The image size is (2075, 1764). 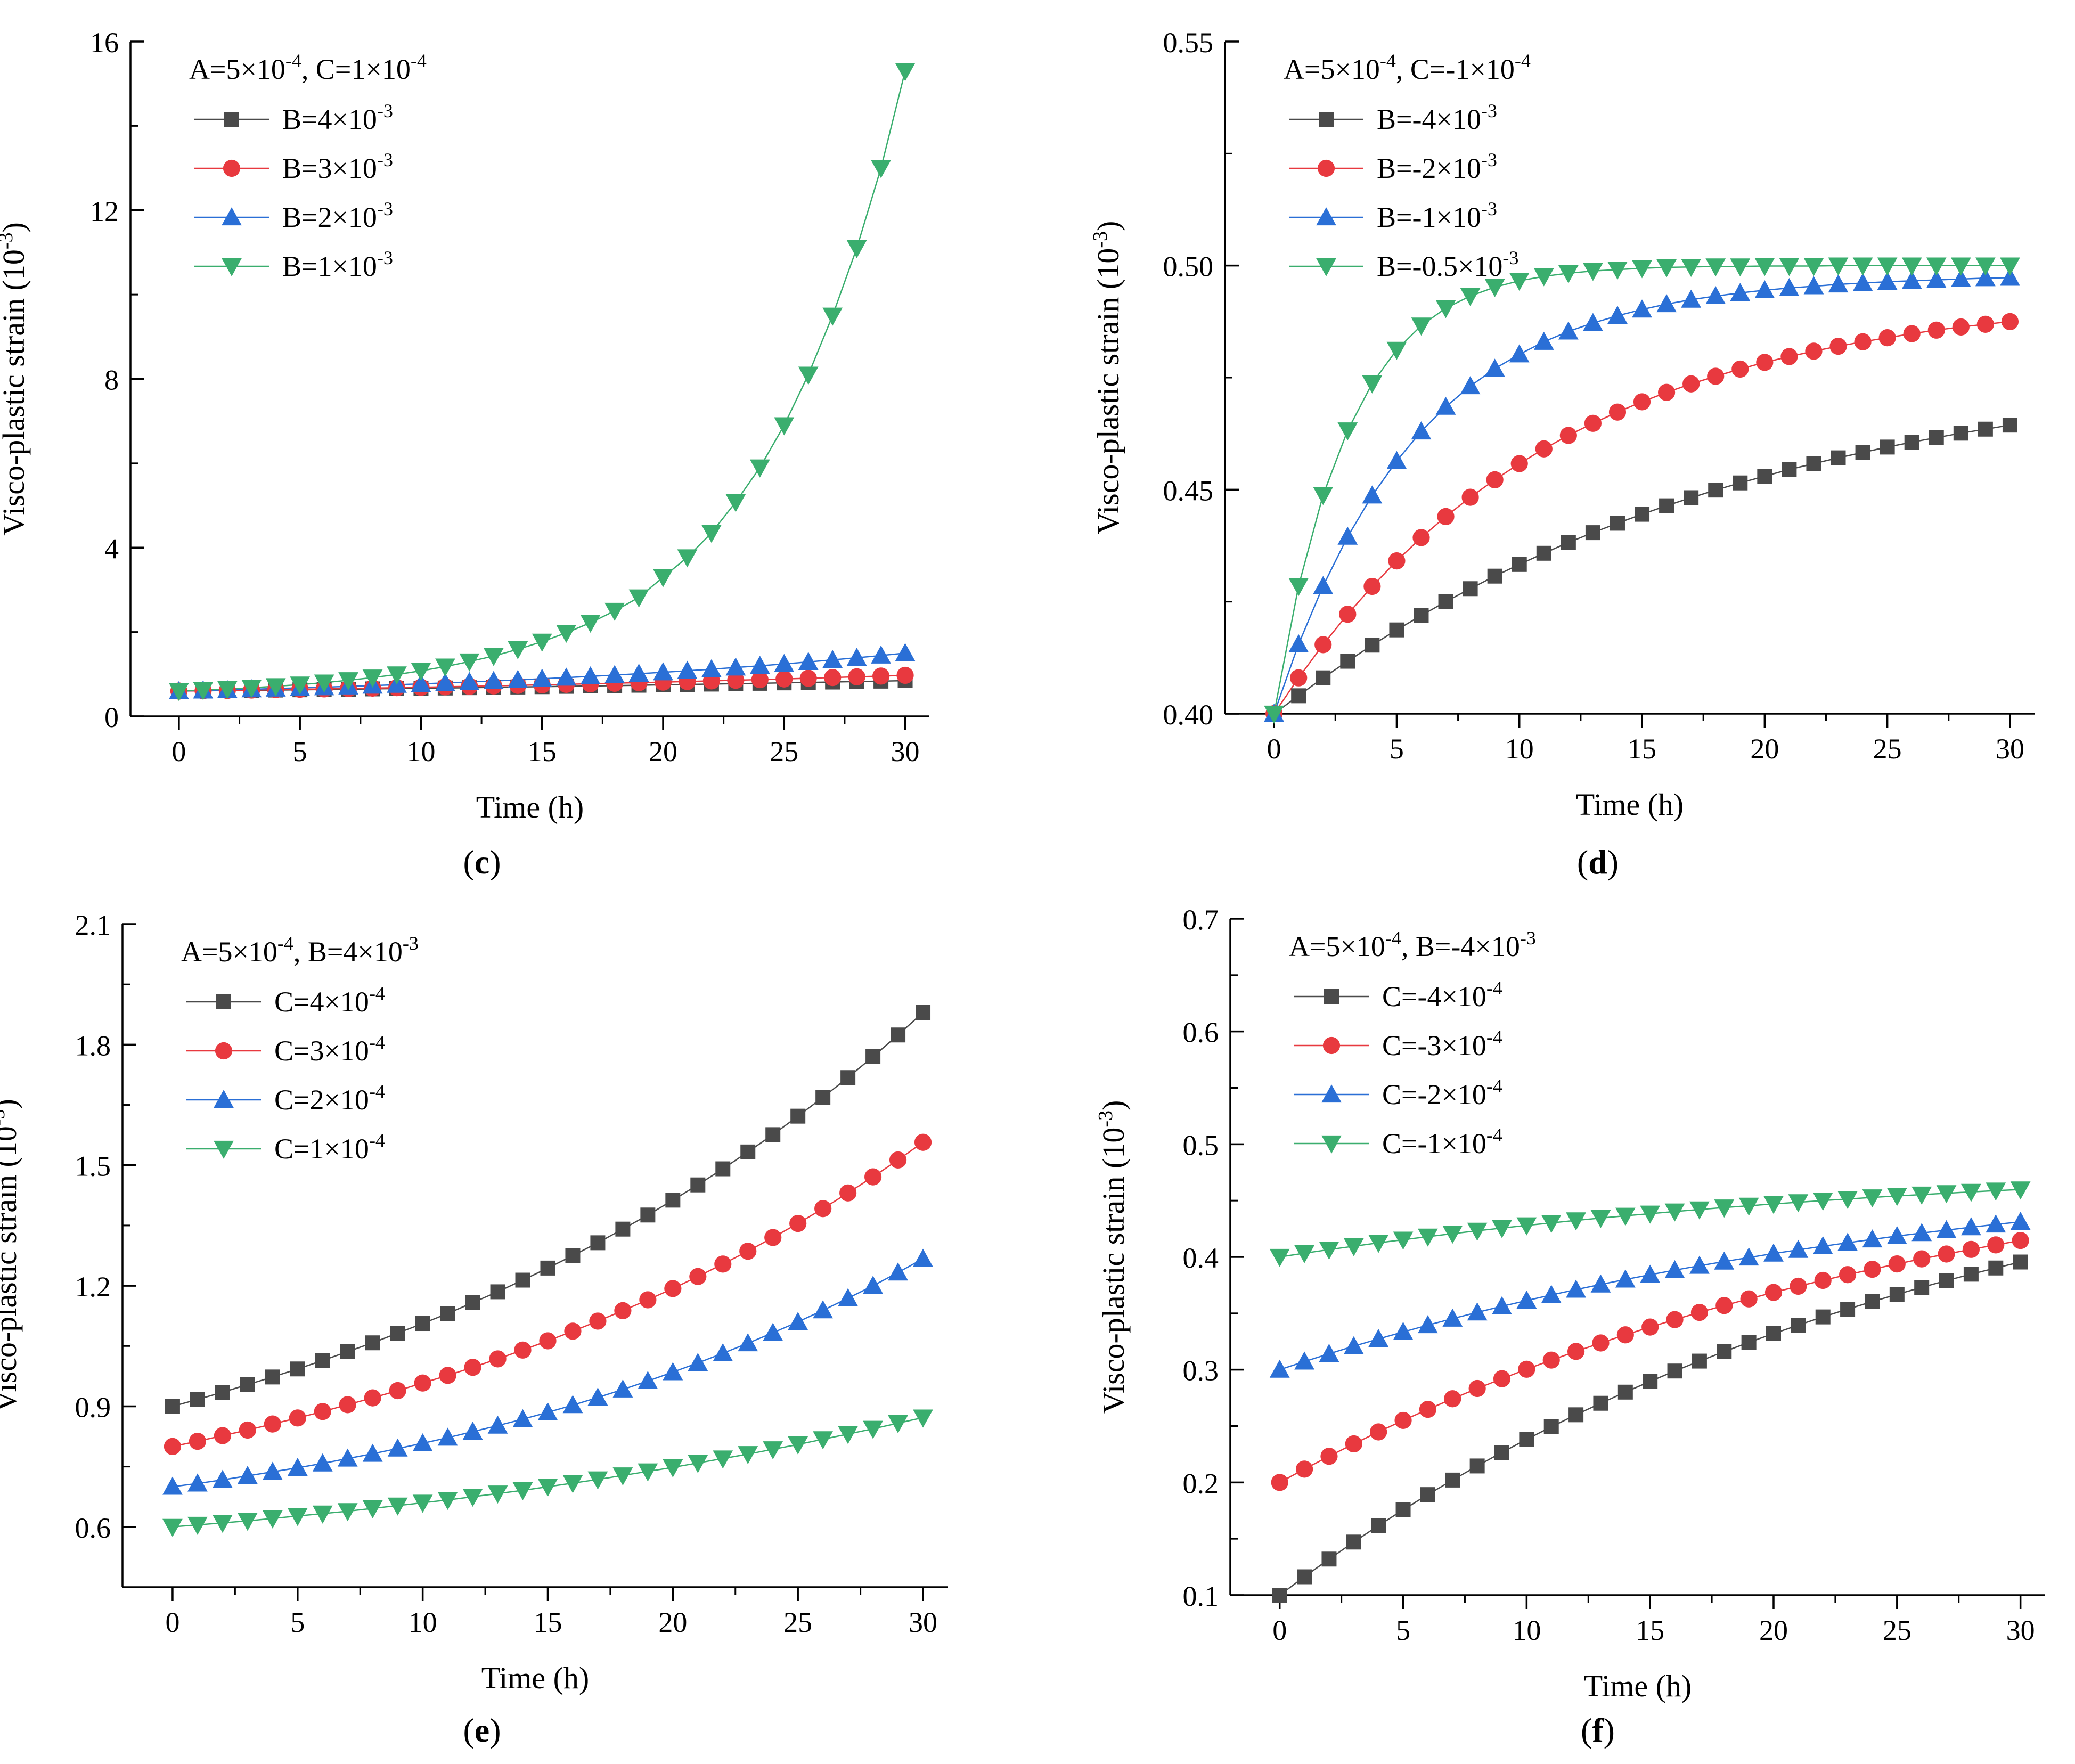 What do you see at coordinates (329, 1147) in the screenshot?
I see `legend-entry: C=1×10-4` at bounding box center [329, 1147].